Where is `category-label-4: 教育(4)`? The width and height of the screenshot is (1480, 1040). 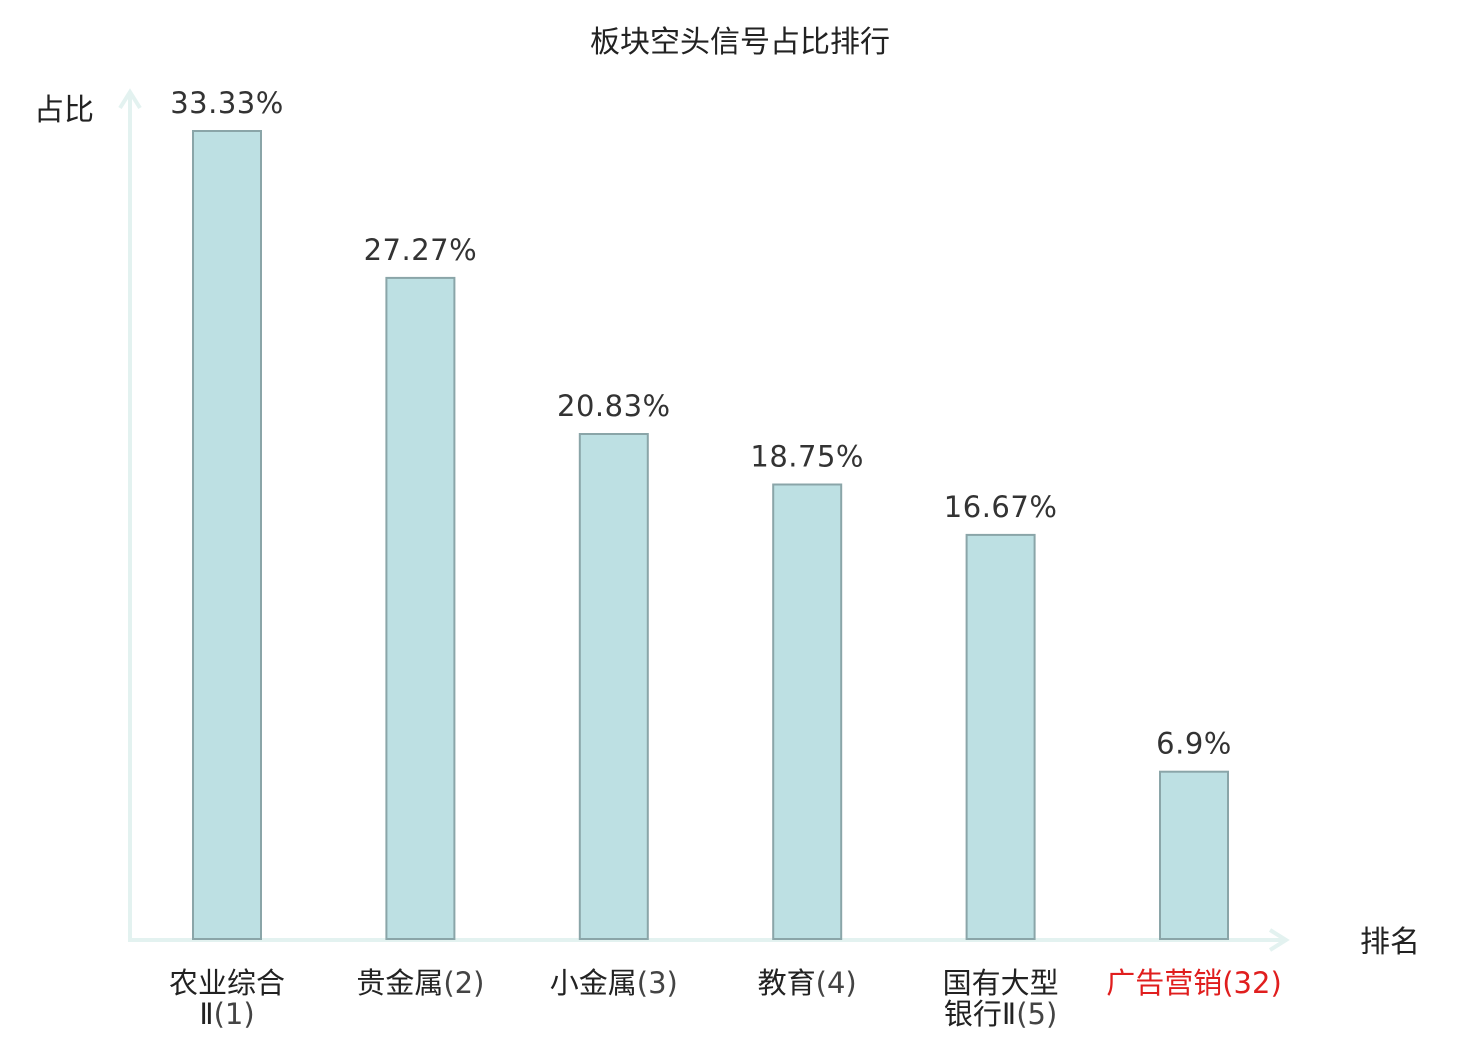
category-label-4: 教育(4) is located at coordinates (807, 983).